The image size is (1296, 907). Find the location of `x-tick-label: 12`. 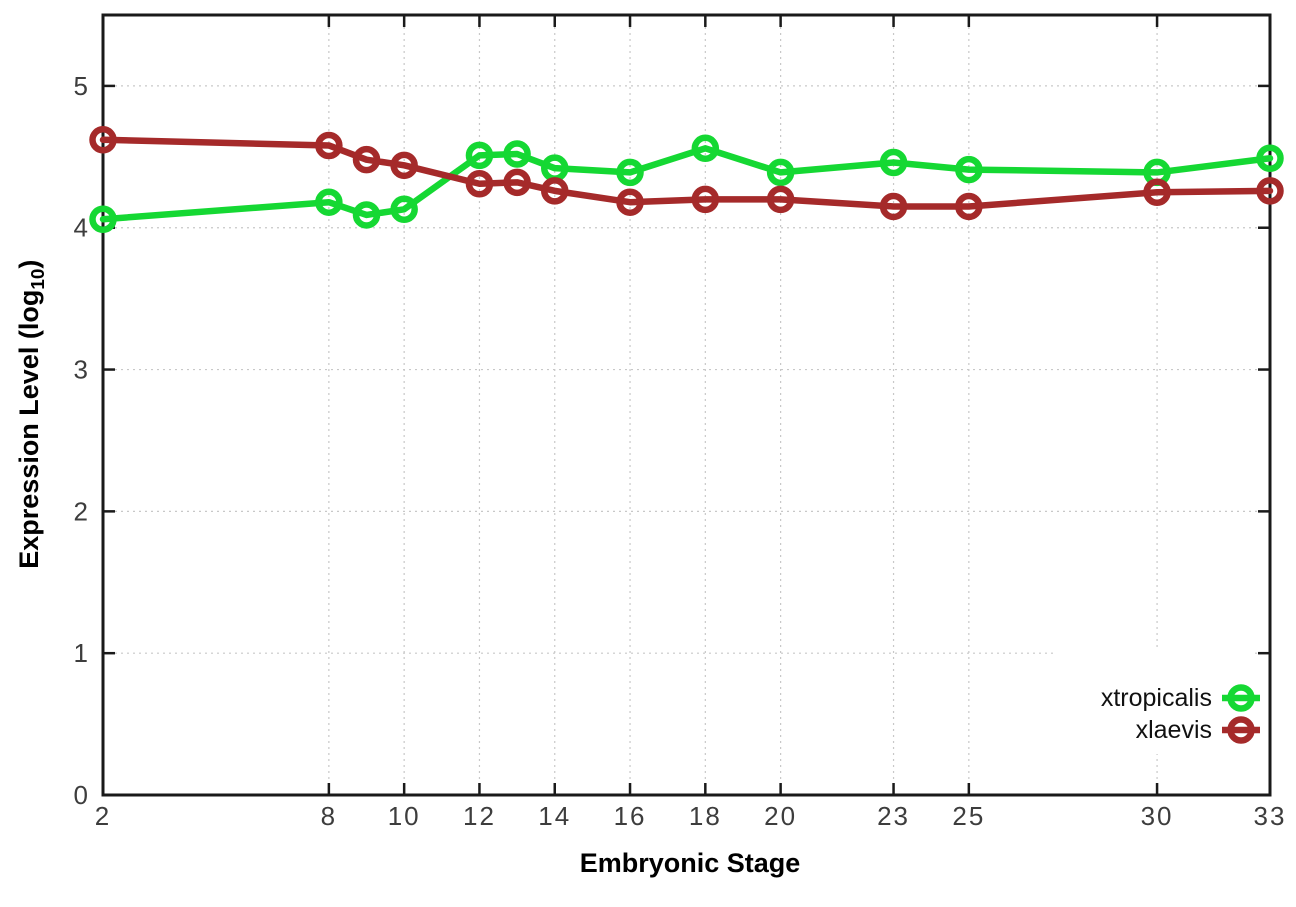

x-tick-label: 12 is located at coordinates (479, 816).